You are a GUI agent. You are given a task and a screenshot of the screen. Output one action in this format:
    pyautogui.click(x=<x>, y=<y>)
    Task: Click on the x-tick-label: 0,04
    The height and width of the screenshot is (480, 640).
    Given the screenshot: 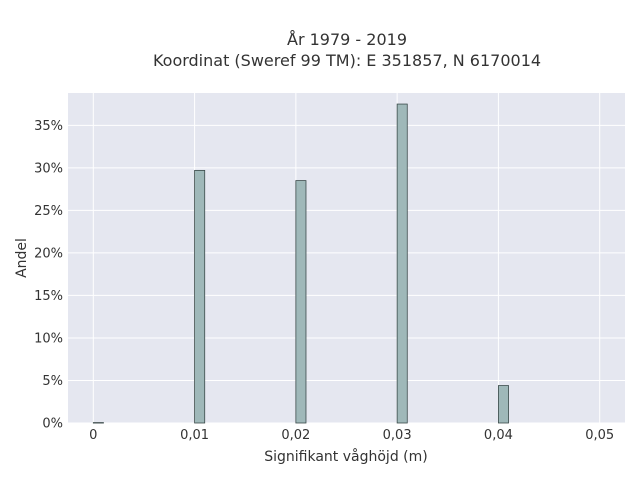 What is the action you would take?
    pyautogui.click(x=498, y=435)
    